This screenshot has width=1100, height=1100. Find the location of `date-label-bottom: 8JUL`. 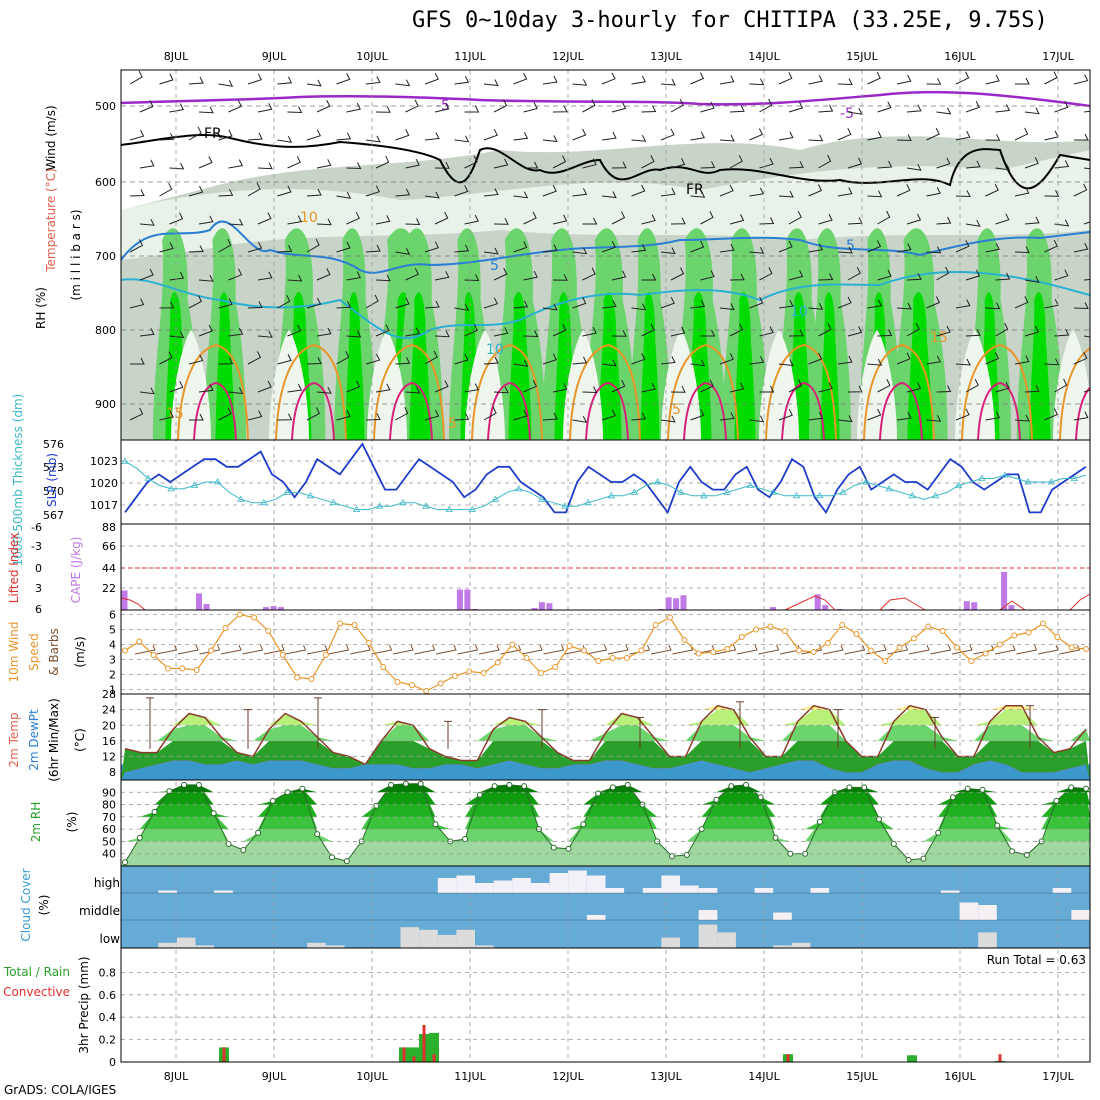

date-label-bottom: 8JUL is located at coordinates (176, 1076).